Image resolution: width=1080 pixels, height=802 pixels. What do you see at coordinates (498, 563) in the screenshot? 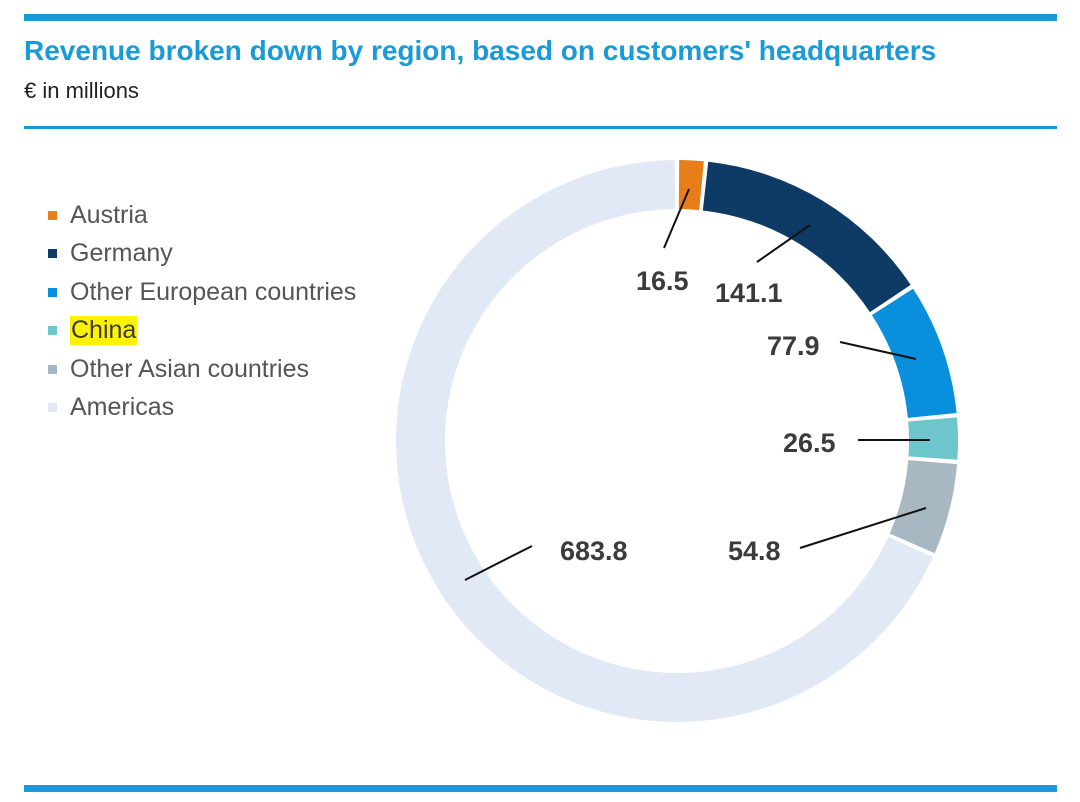
I see `leader-line-americas` at bounding box center [498, 563].